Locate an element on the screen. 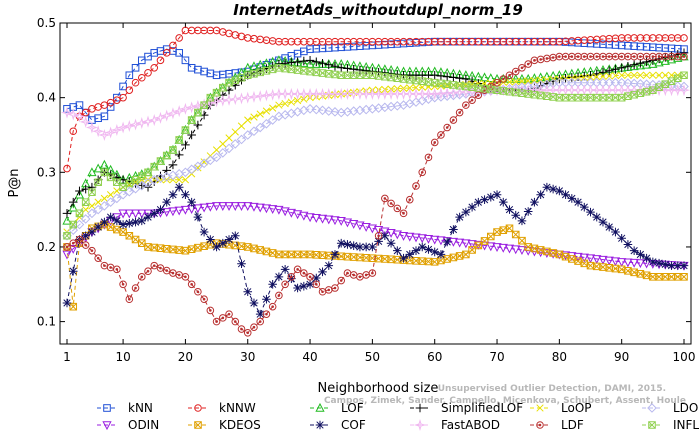 This screenshot has width=699, height=434. legend-label: LOF is located at coordinates (352, 408).